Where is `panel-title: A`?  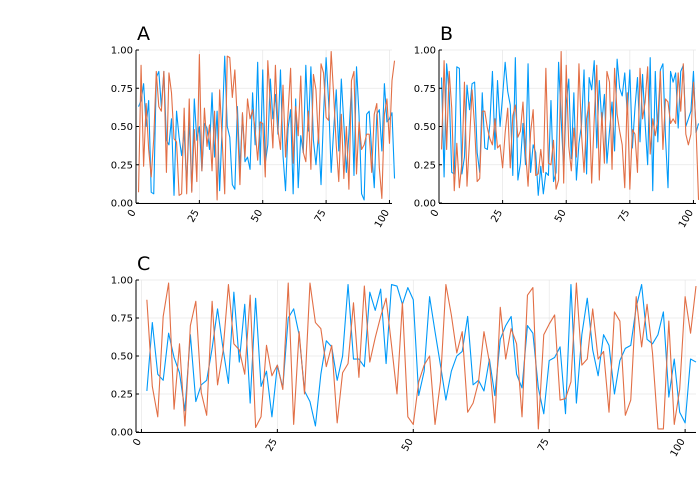
panel-title: A is located at coordinates (143, 34).